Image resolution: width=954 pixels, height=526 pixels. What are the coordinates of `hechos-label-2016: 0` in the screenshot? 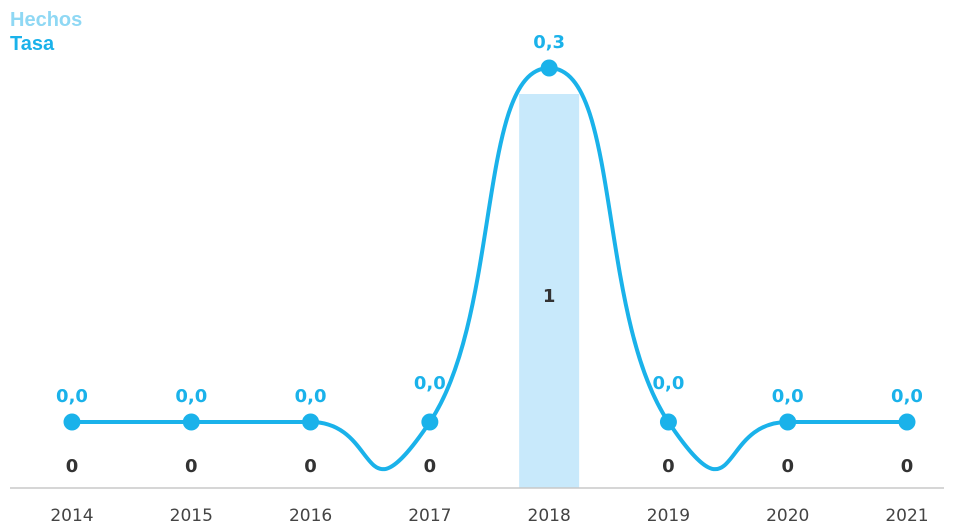 It's located at (310, 466).